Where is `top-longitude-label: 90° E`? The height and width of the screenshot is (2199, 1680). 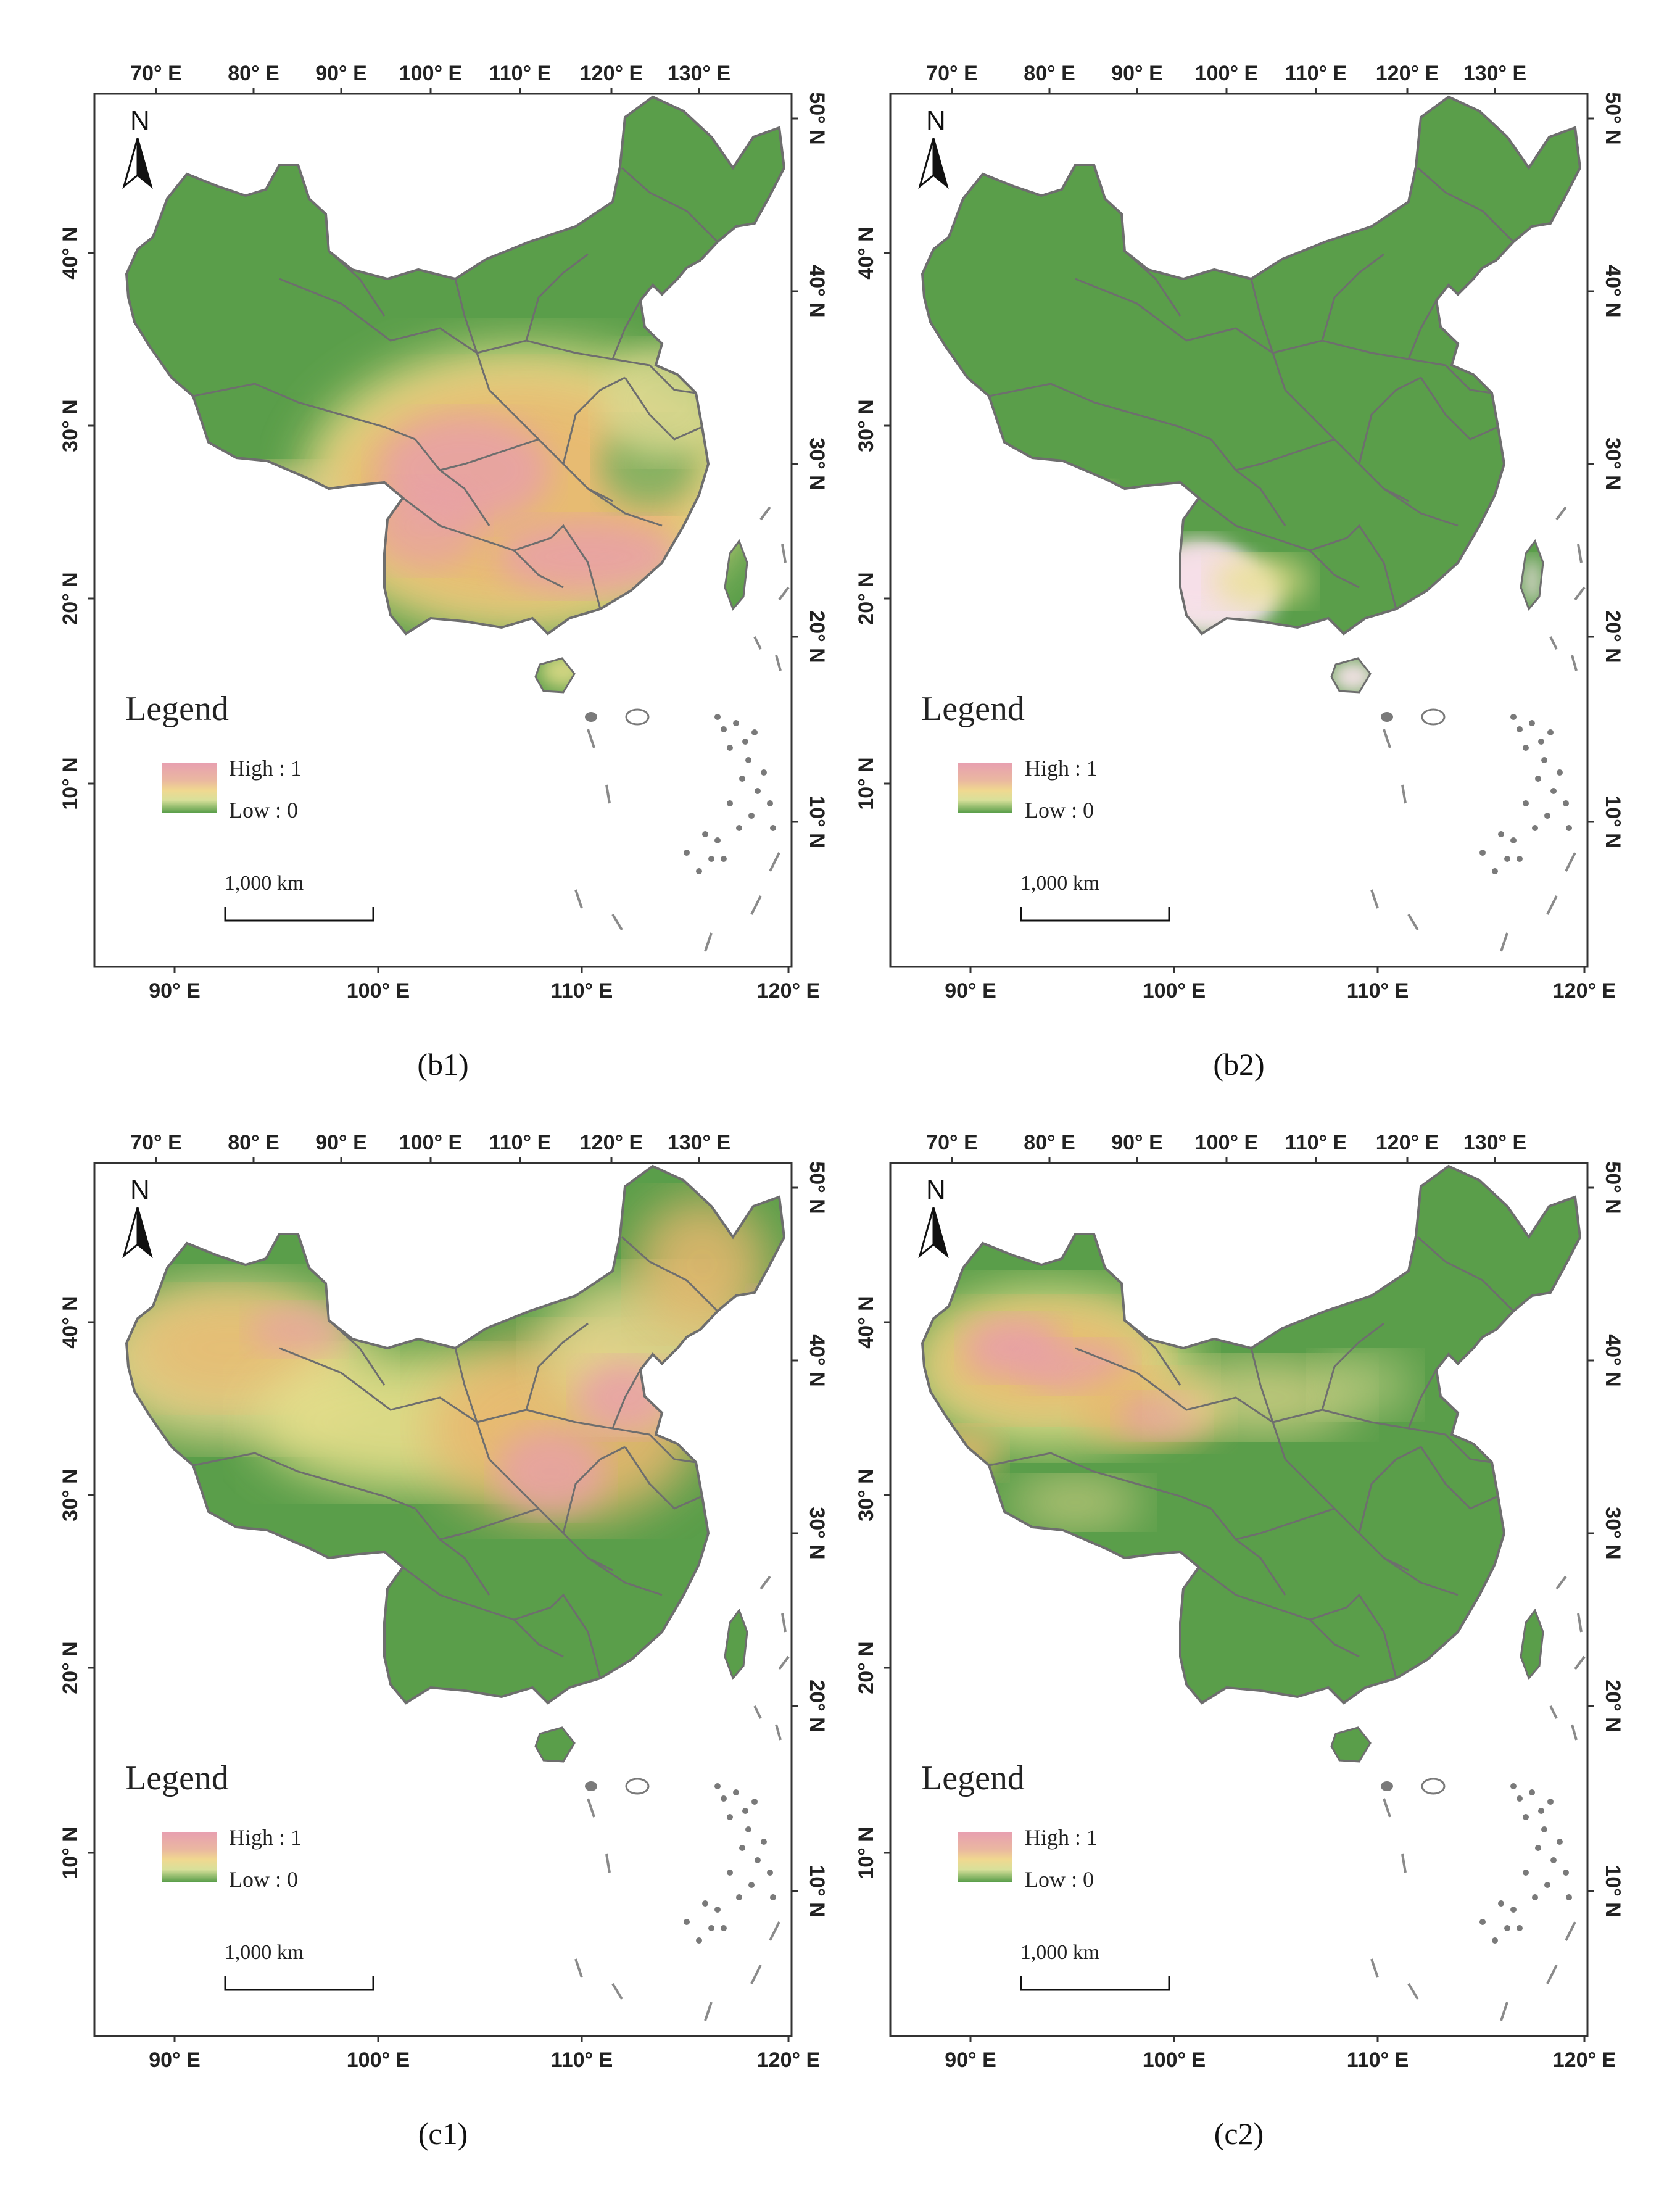 top-longitude-label: 90° E is located at coordinates (341, 73).